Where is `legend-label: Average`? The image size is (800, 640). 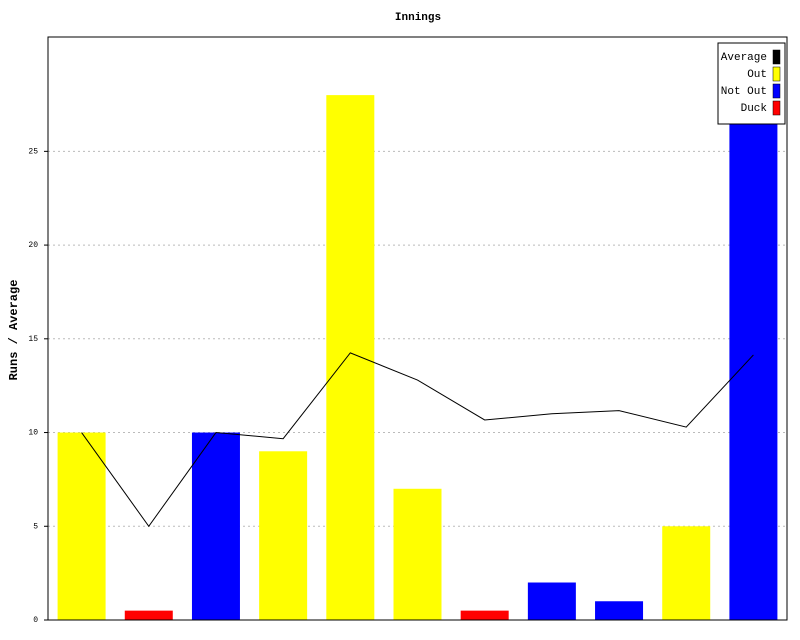
legend-label: Average is located at coordinates (744, 58).